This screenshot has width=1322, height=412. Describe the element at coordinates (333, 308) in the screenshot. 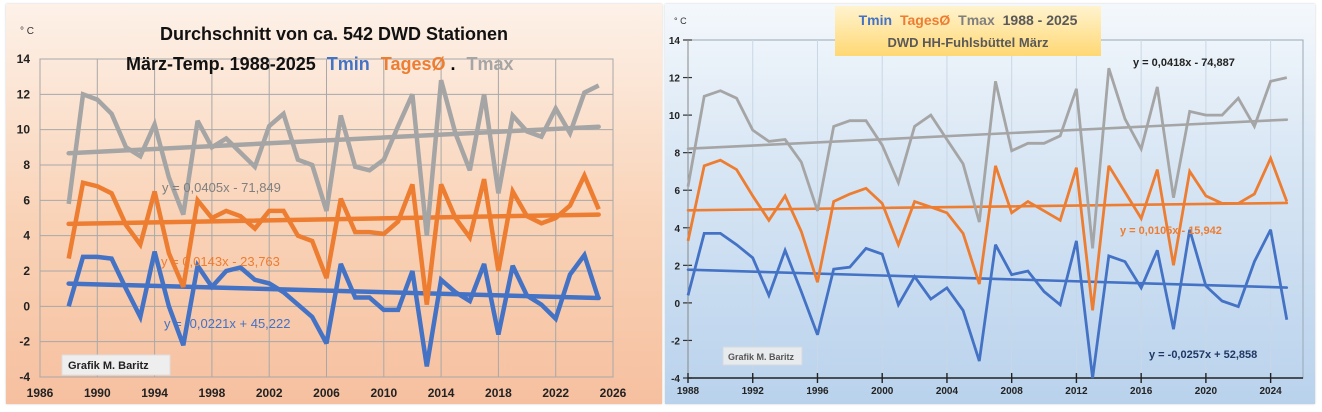

I see `series-line-tmin` at that location.